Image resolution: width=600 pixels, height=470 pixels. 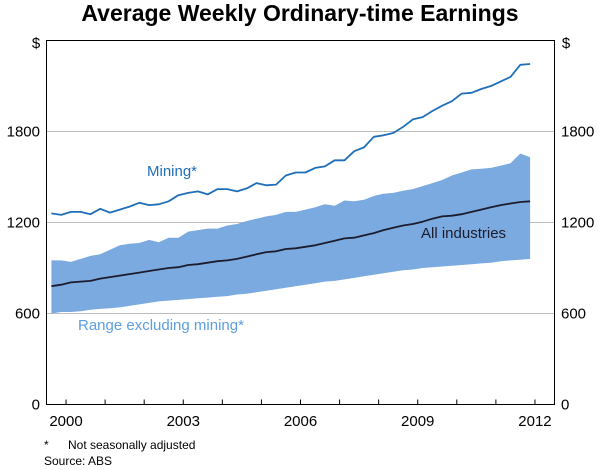 I want to click on y-tick-left-600: 600, so click(x=27, y=314).